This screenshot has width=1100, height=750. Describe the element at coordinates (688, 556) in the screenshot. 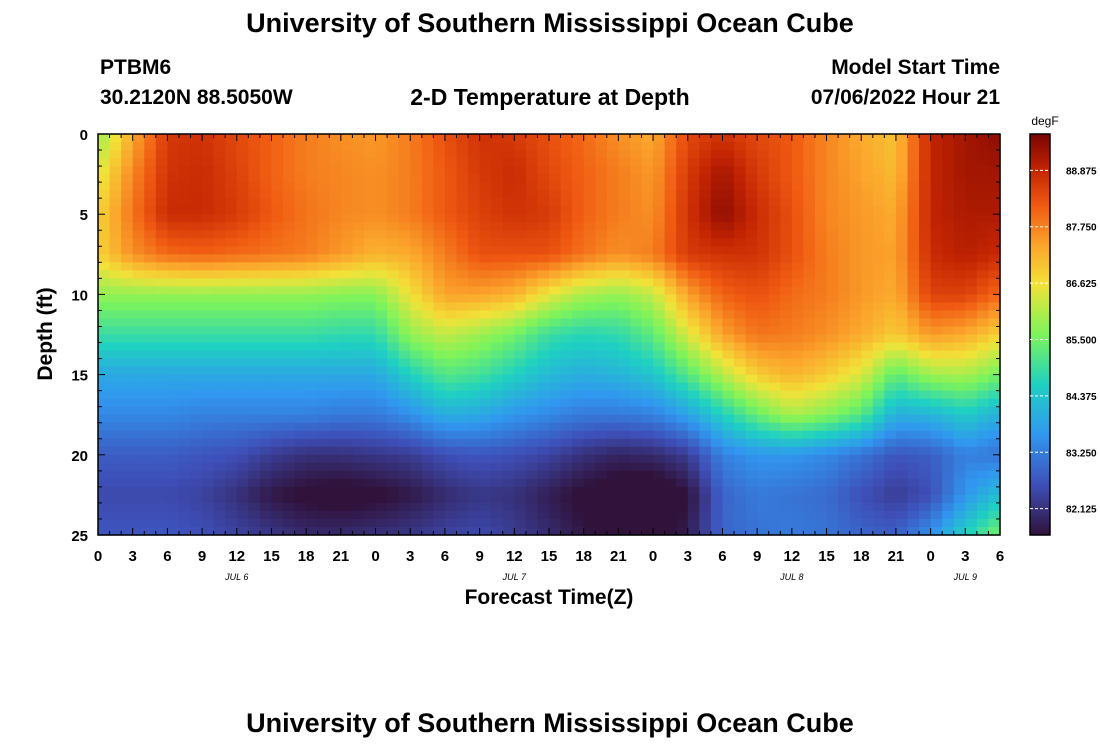

I see `x-tick-label: 3` at that location.